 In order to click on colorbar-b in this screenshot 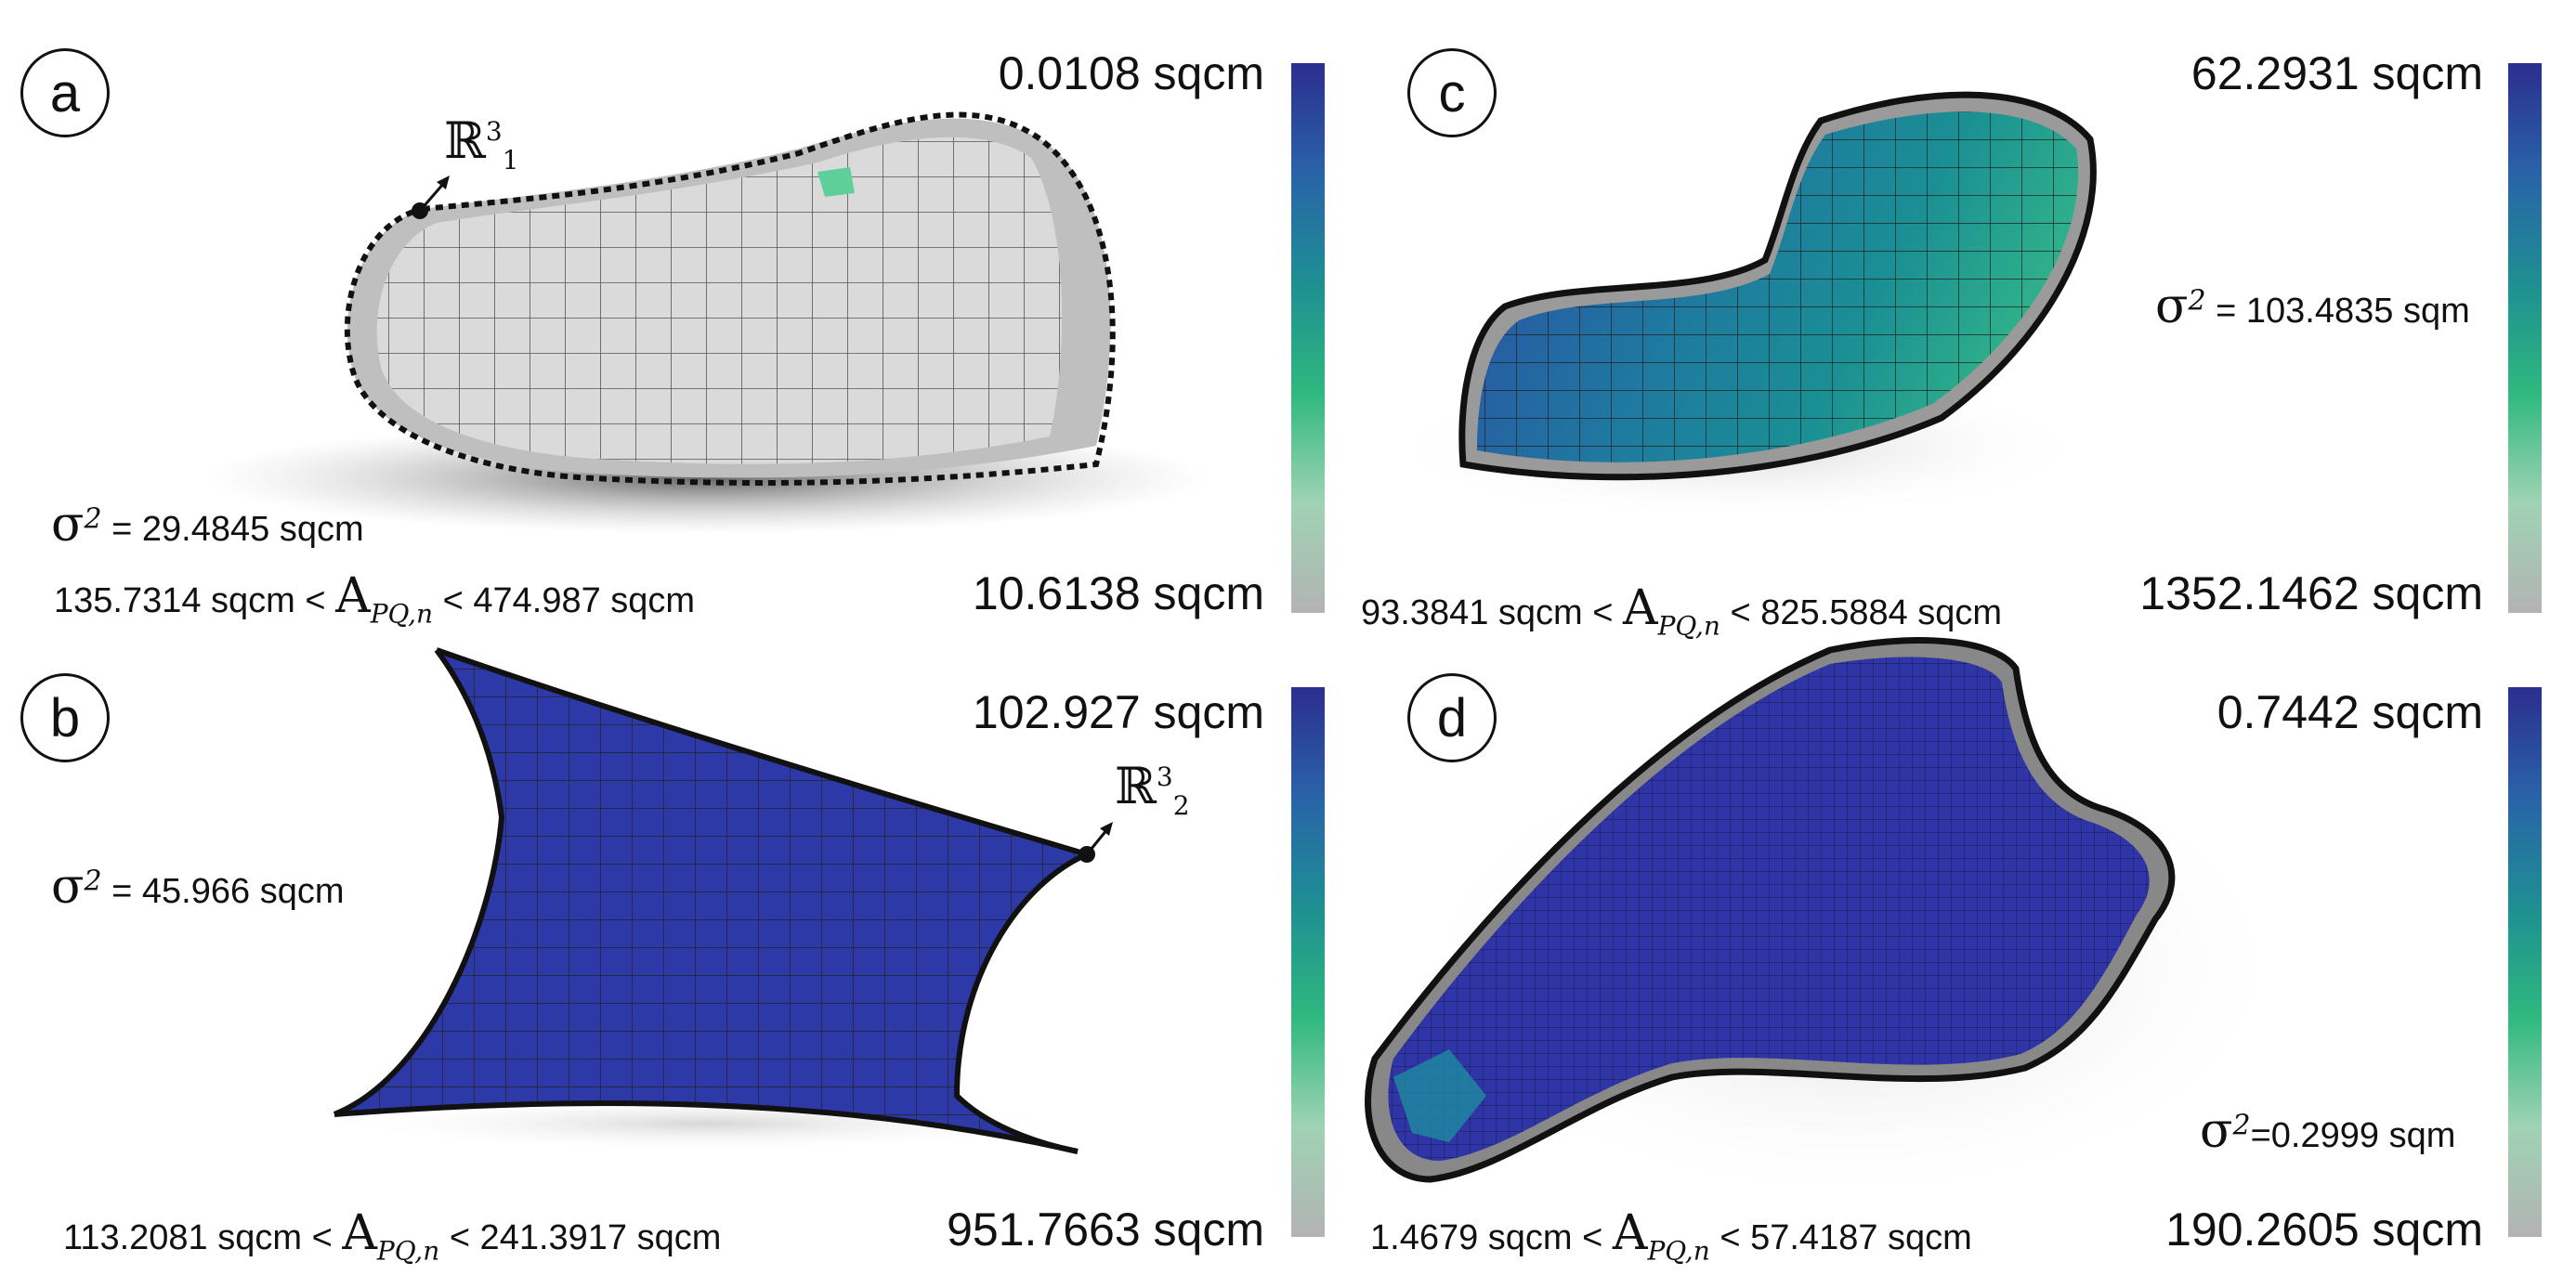, I will do `click(1308, 962)`.